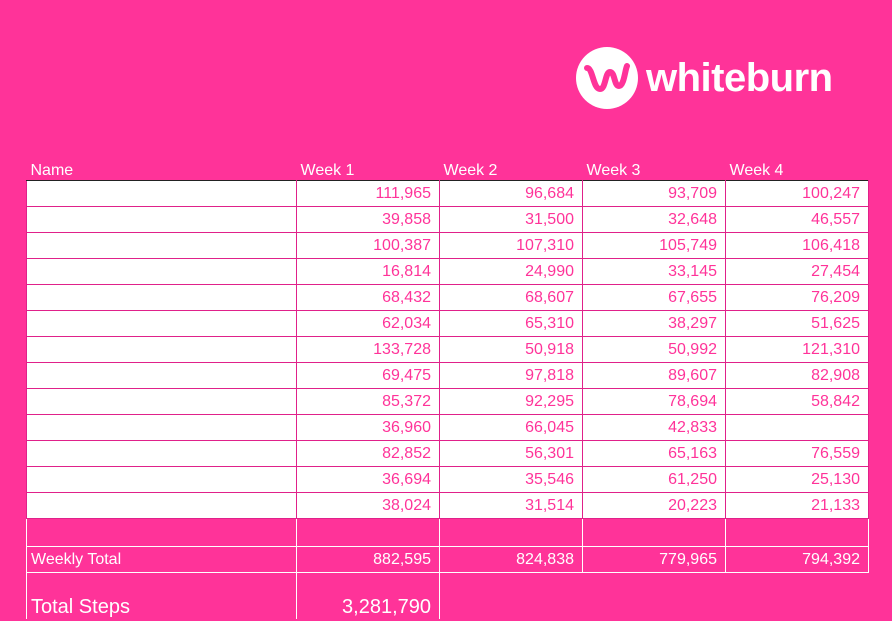 The height and width of the screenshot is (621, 892). Describe the element at coordinates (613, 170) in the screenshot. I see `header-week-3: Week 3` at that location.